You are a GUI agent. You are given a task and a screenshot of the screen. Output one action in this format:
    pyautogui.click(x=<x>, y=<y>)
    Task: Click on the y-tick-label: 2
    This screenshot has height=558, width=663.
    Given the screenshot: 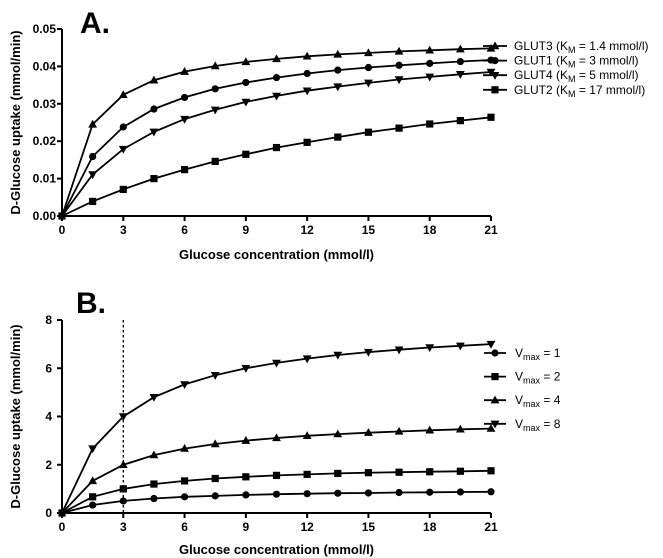 What is the action you would take?
    pyautogui.click(x=48, y=465)
    